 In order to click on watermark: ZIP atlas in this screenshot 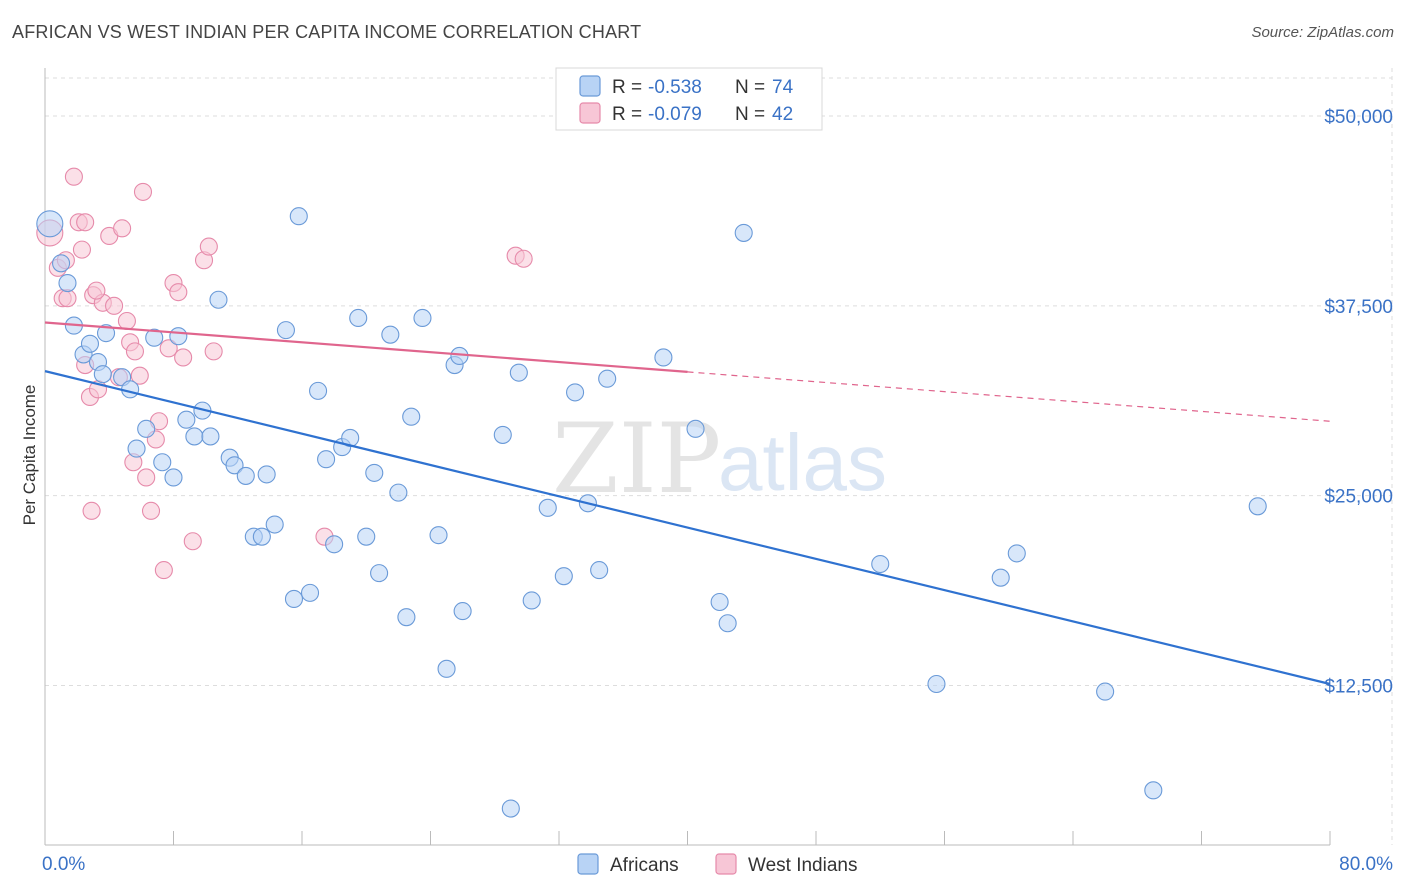, I will do `click(719, 459)`.